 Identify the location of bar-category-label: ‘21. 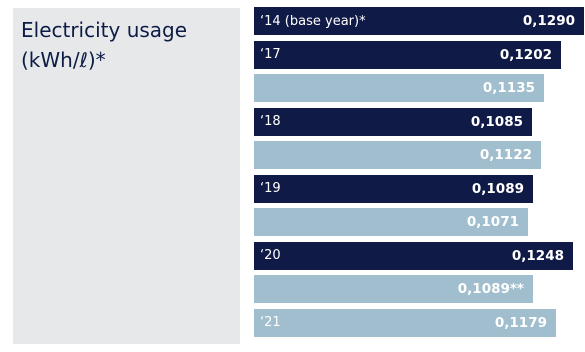
(270, 322).